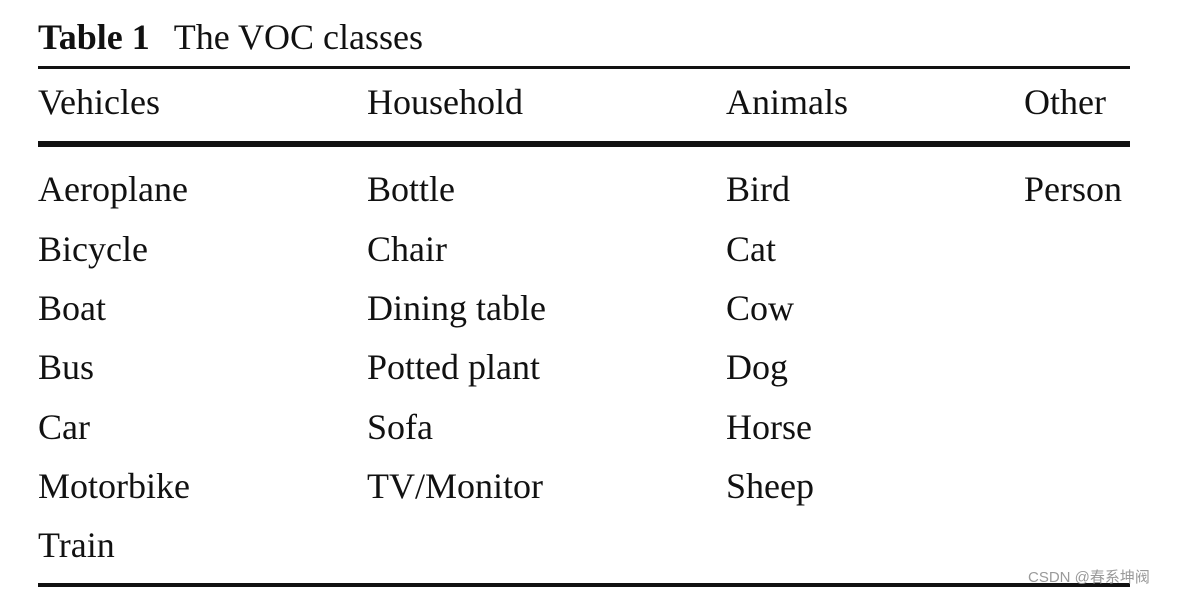 The image size is (1178, 598). Describe the element at coordinates (757, 367) in the screenshot. I see `table-cell: Dog` at that location.